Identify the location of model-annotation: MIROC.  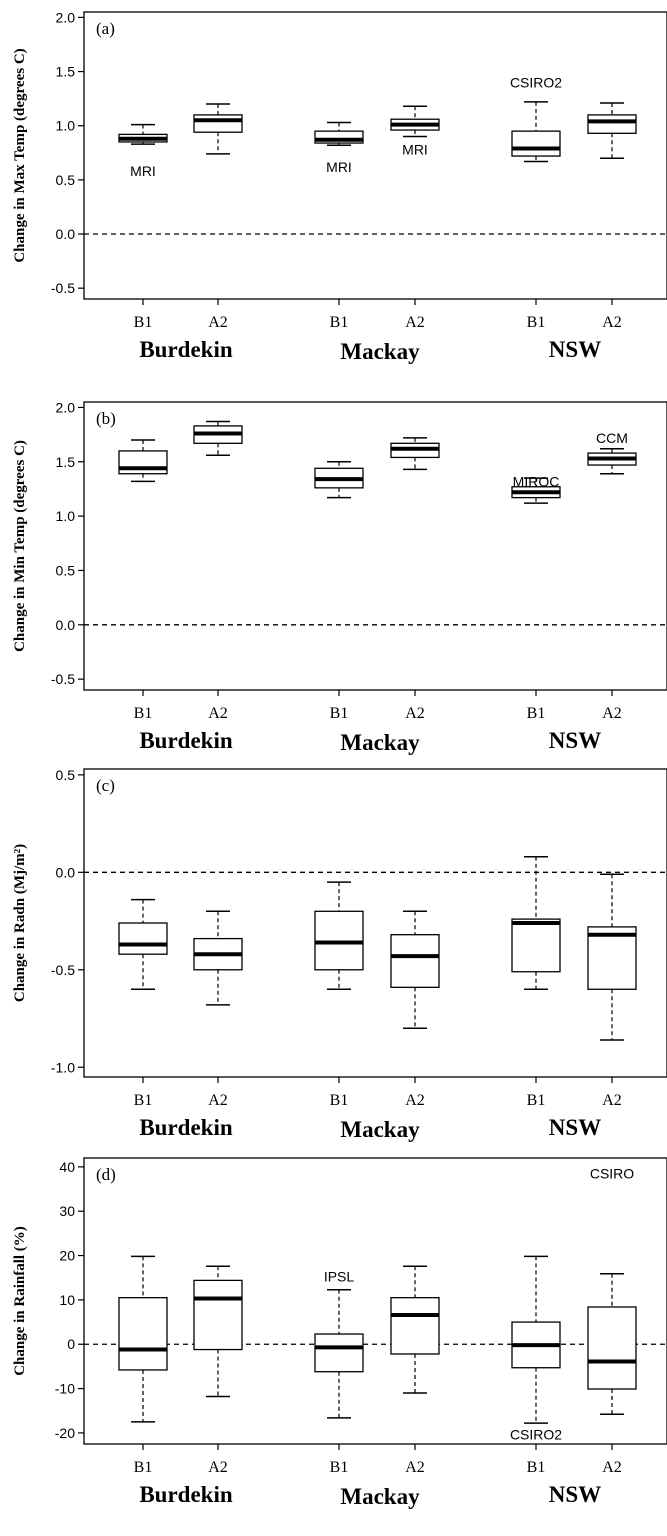
(536, 481).